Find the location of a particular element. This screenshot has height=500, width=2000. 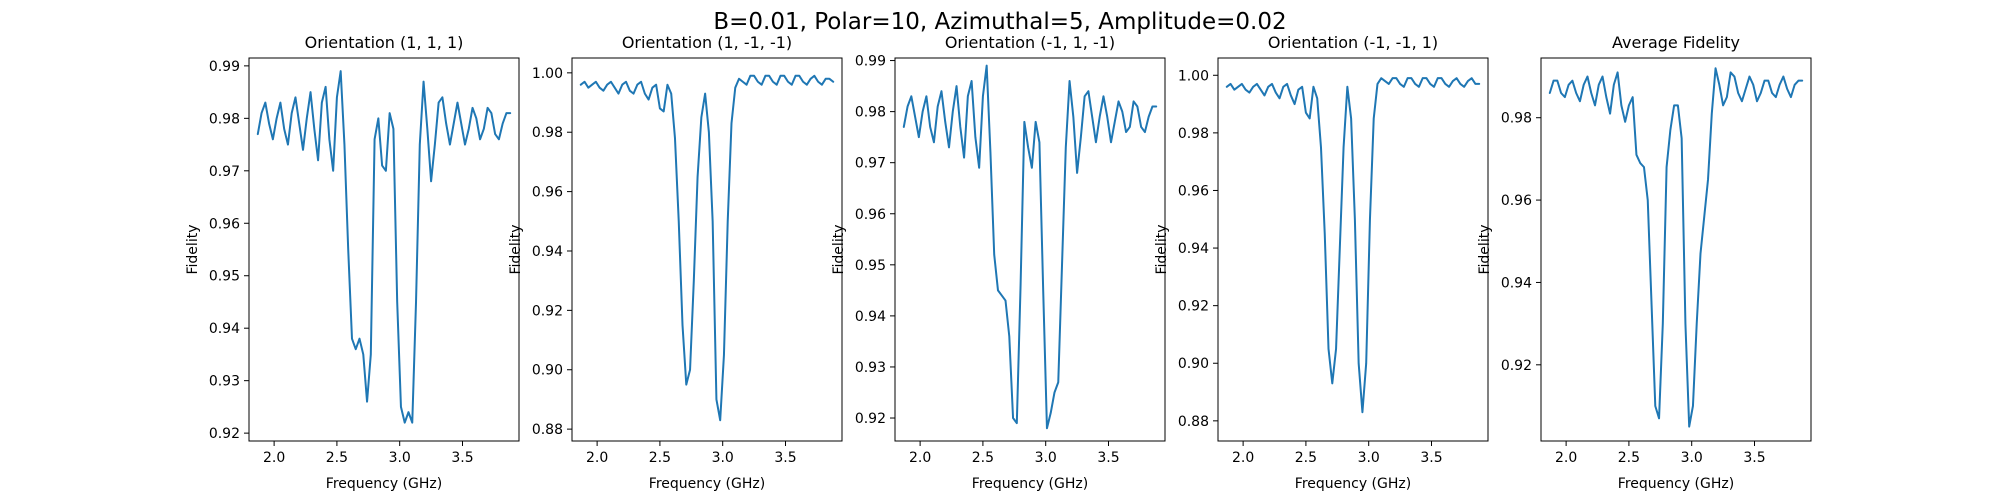

subplot-title: Orientation (-1, 1, -1) is located at coordinates (1030, 42).